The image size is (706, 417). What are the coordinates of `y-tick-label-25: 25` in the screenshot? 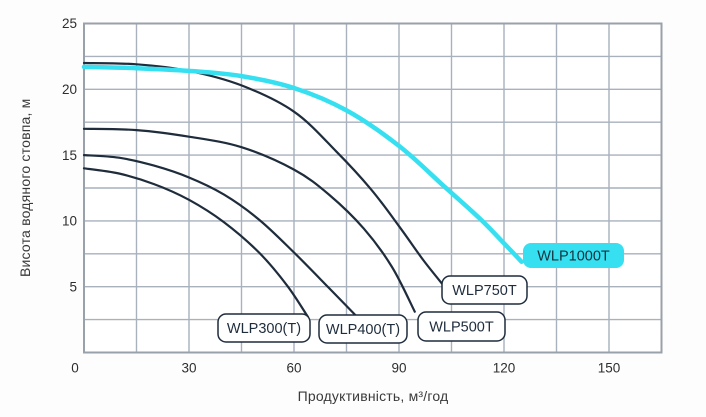 It's located at (69, 23).